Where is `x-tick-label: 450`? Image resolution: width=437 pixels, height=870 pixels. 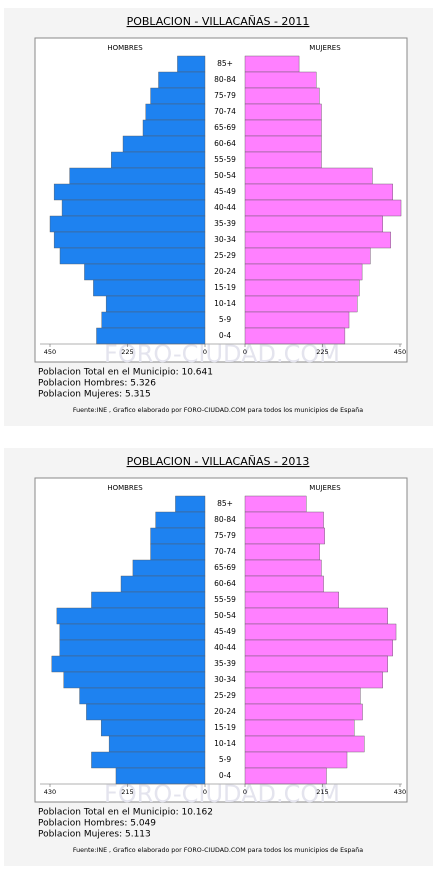
x-tick-label: 450 is located at coordinates (400, 352).